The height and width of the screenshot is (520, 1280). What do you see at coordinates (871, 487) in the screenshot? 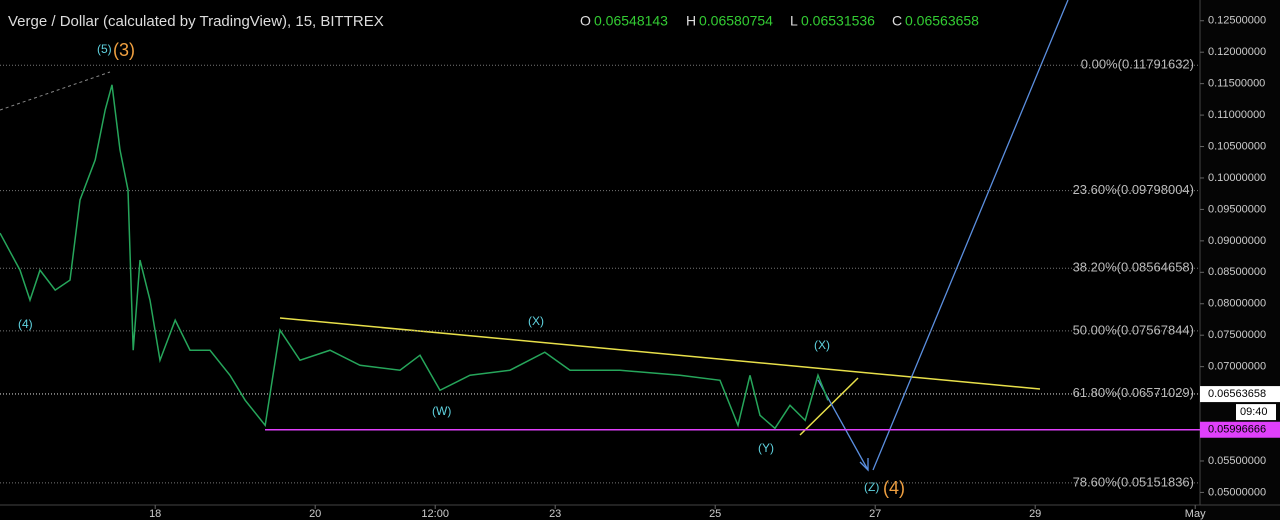
I see `wave-label: (Z)` at bounding box center [871, 487].